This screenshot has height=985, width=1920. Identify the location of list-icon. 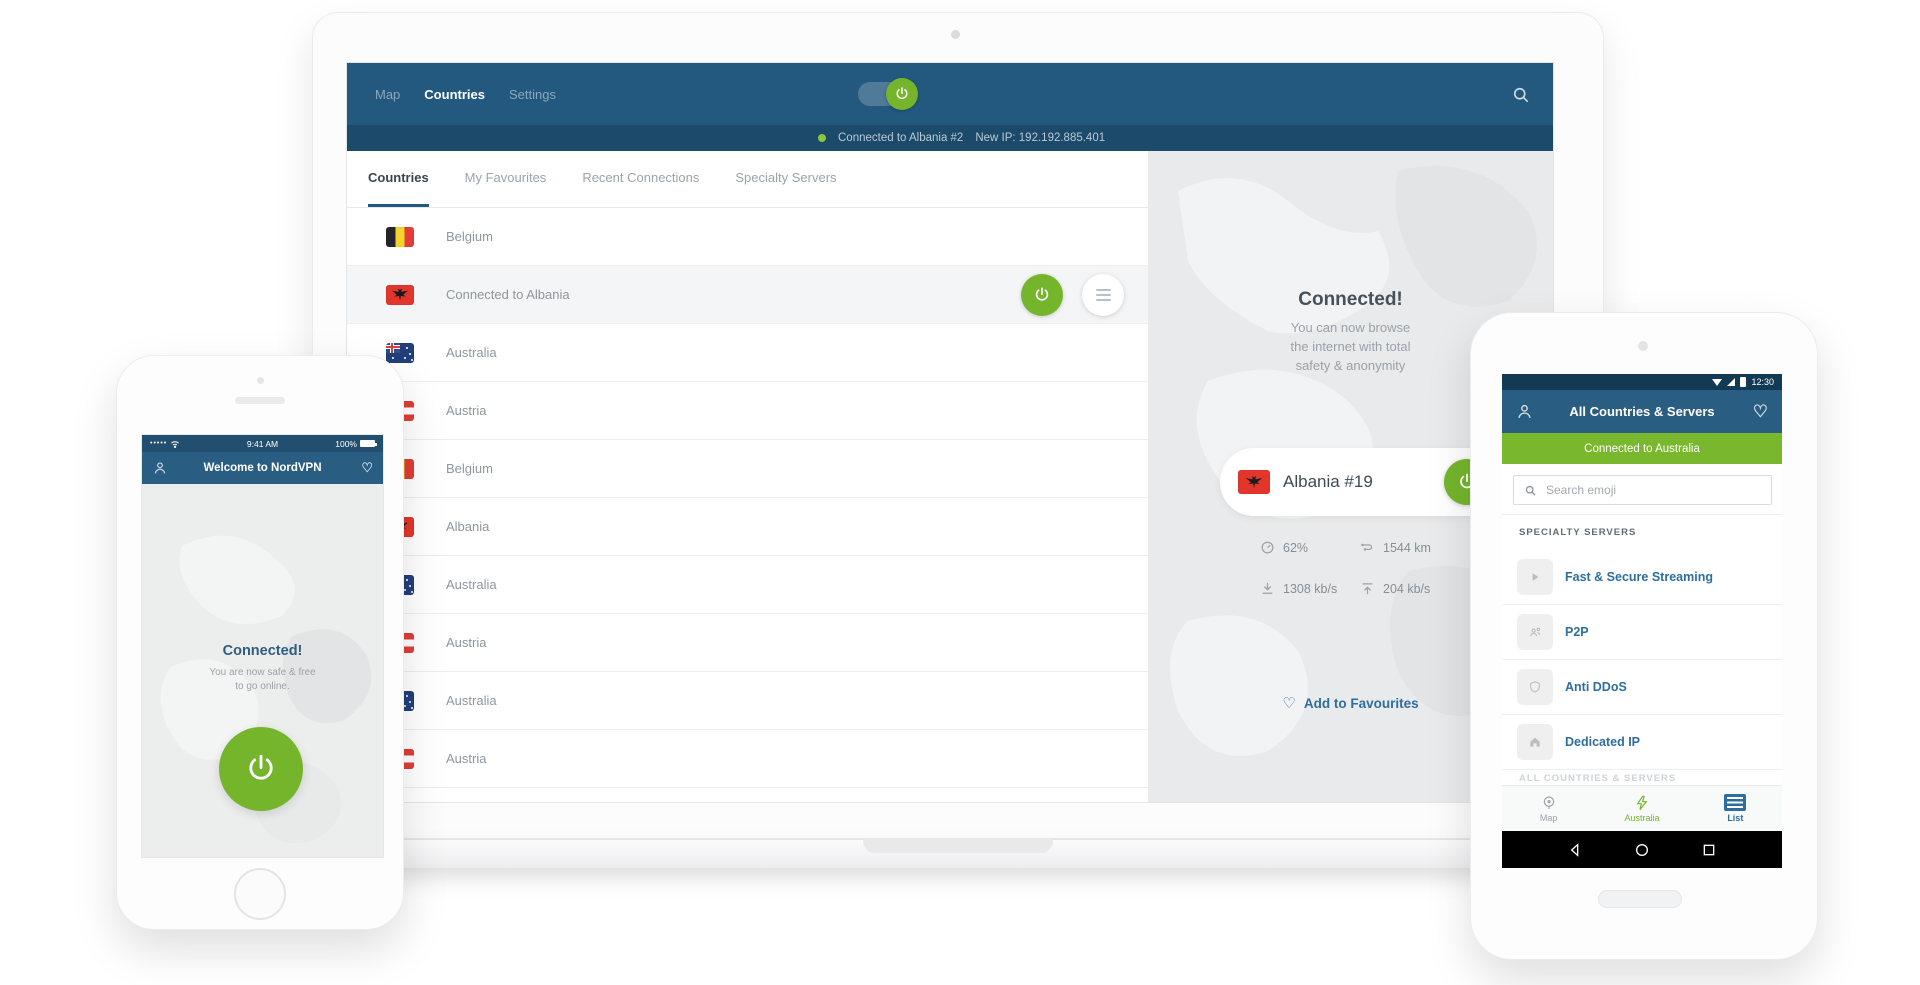
(1735, 802).